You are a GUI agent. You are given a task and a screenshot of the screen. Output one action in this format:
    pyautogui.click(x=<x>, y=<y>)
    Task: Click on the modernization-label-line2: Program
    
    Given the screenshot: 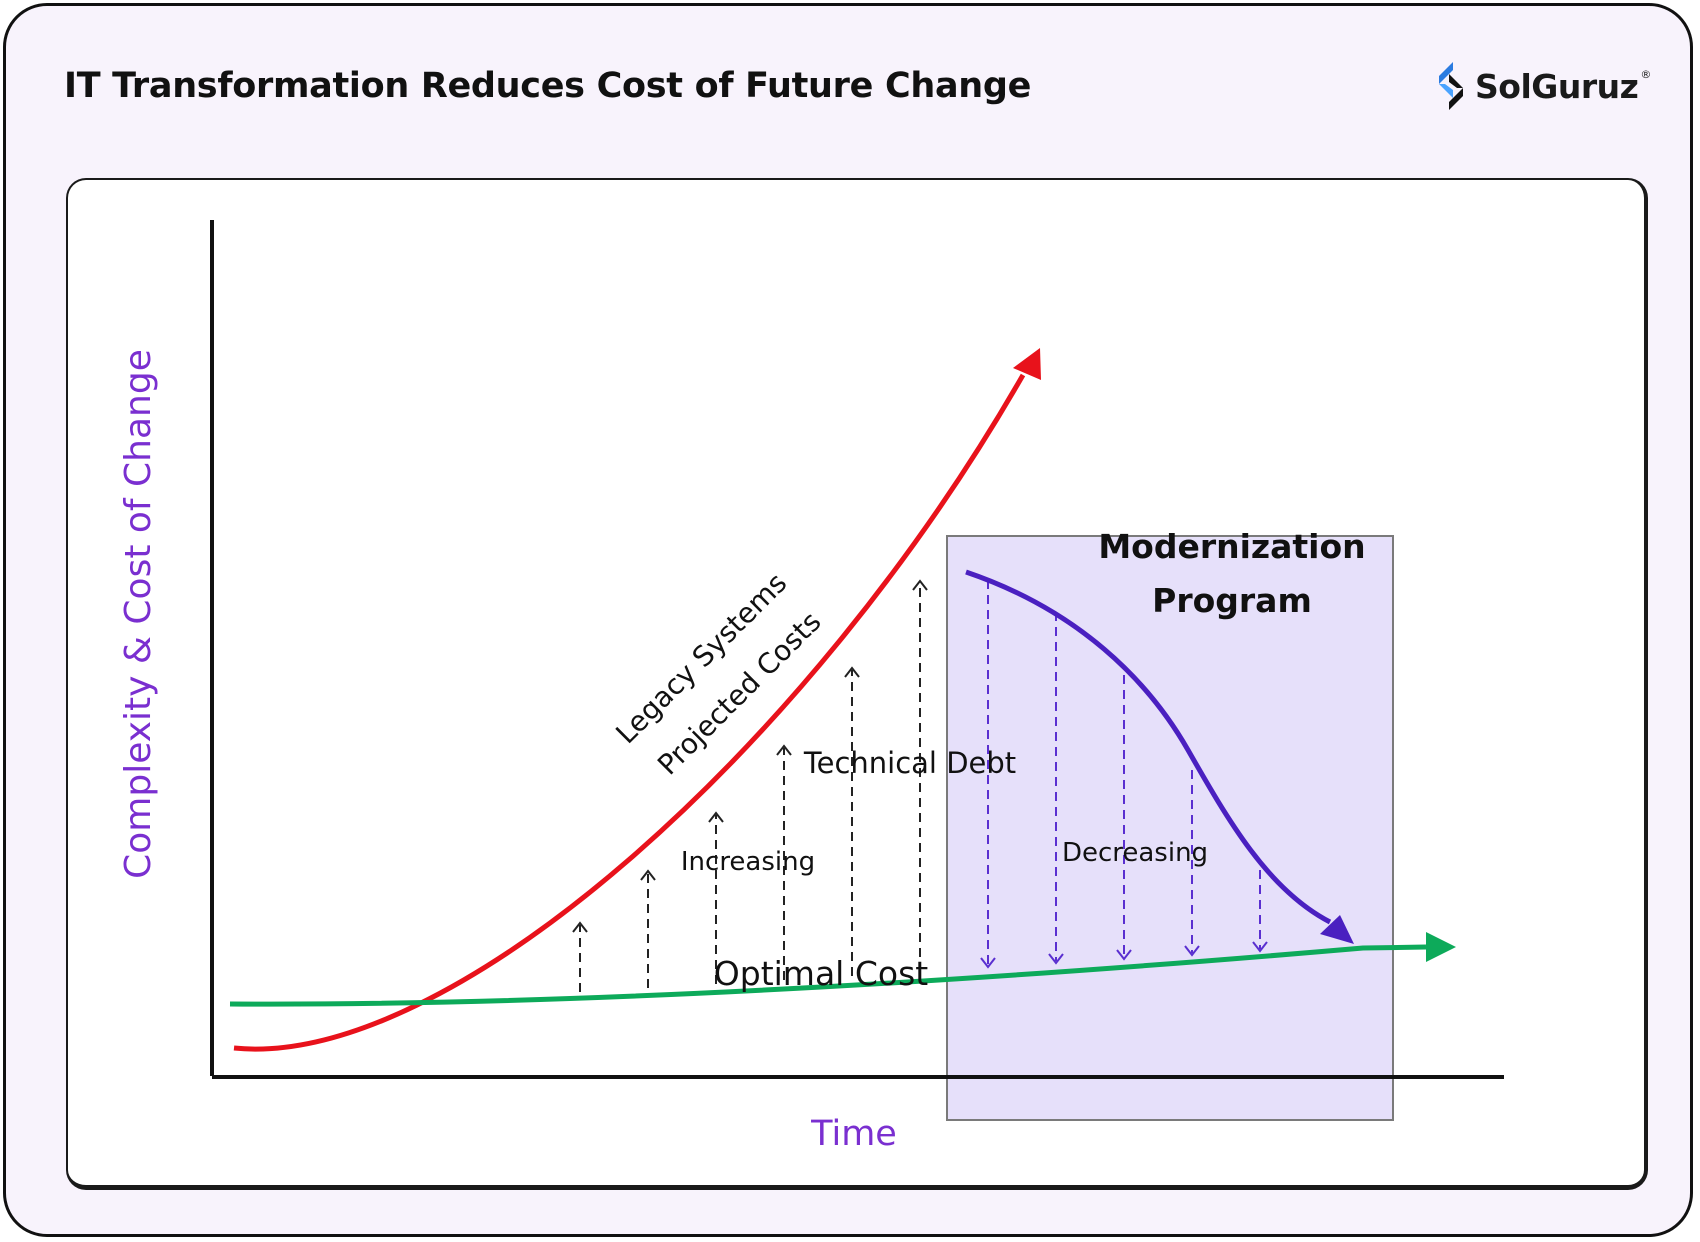 What is the action you would take?
    pyautogui.click(x=1232, y=600)
    